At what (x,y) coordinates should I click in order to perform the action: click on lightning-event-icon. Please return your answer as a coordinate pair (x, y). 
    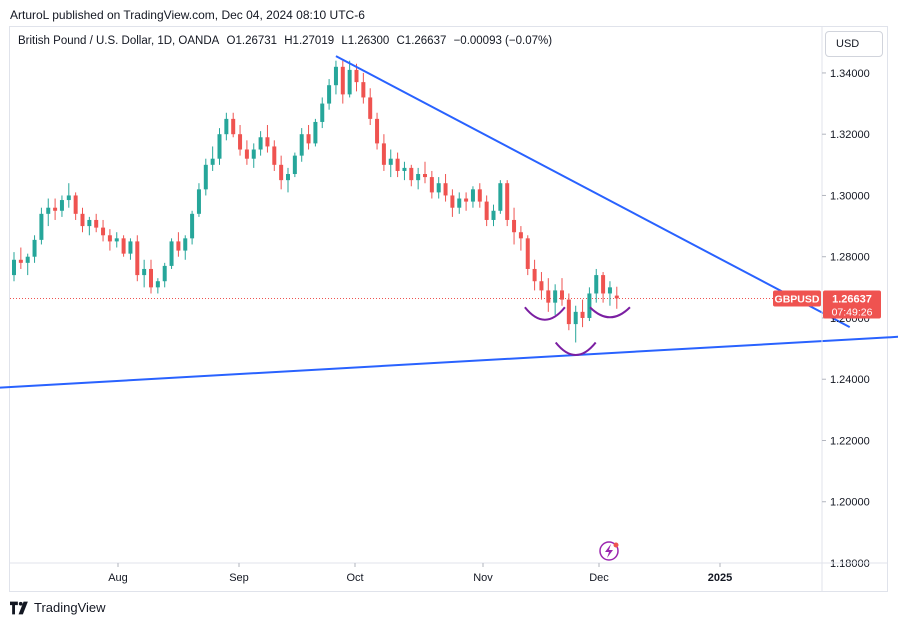
    Looking at the image, I should click on (609, 551).